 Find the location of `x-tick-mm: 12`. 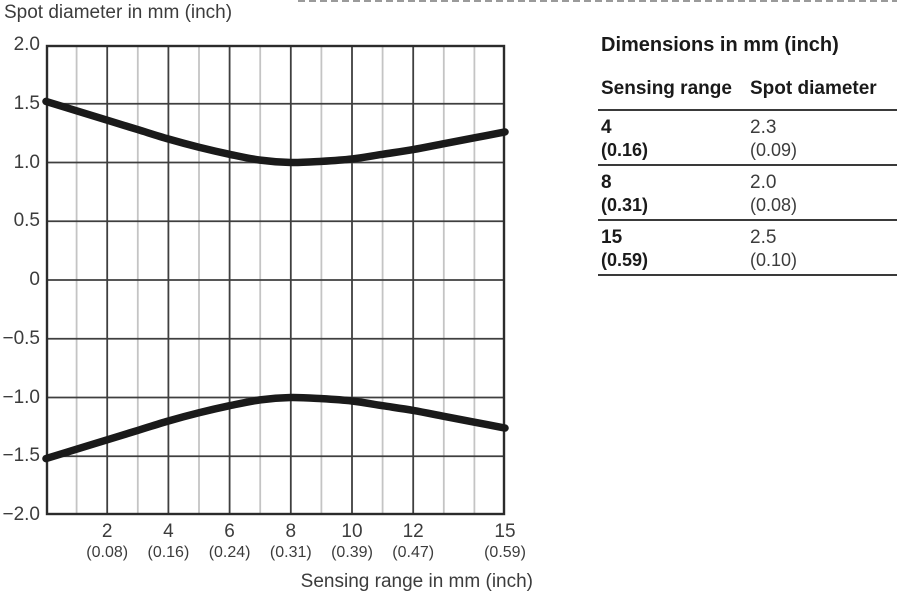

x-tick-mm: 12 is located at coordinates (413, 531).